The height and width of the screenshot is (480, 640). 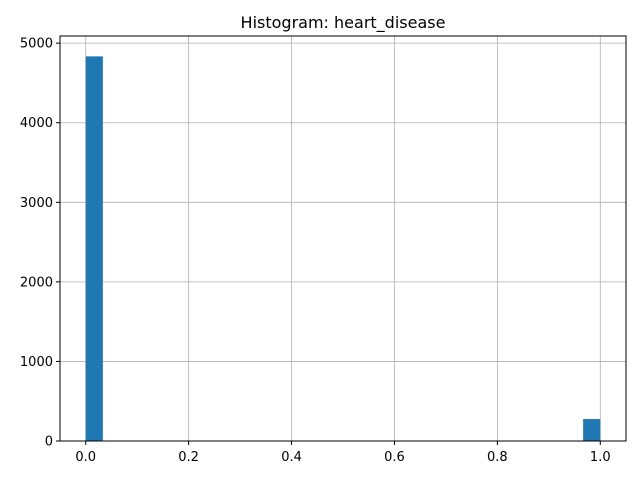 I want to click on x-axis: 0.0 0.2 0.4 0.6 0.8 1.0, so click(x=343, y=453).